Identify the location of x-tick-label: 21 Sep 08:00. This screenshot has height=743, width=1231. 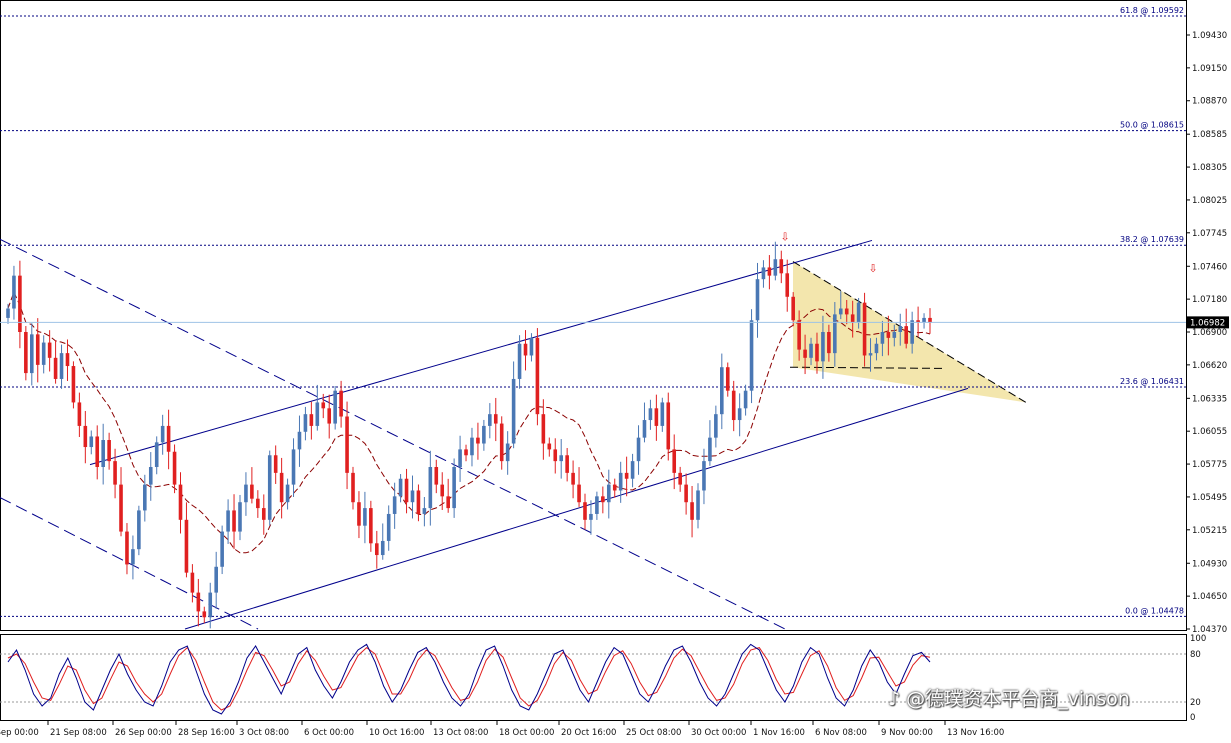
(78, 733).